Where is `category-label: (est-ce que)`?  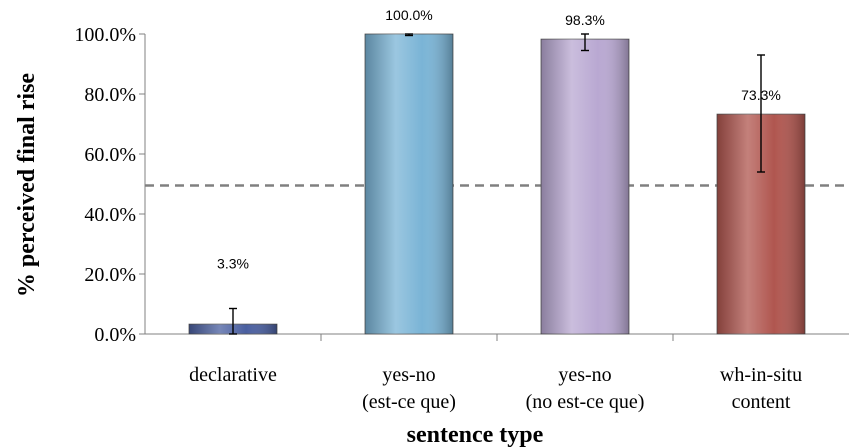
category-label: (est-ce que) is located at coordinates (409, 402).